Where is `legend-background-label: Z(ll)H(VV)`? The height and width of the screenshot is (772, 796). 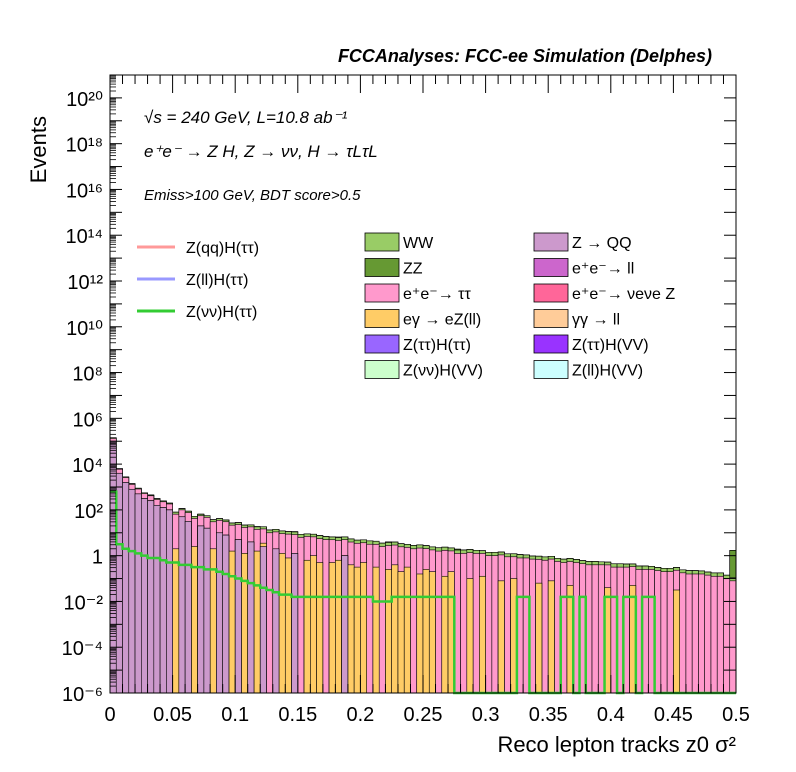
legend-background-label: Z(ll)H(VV) is located at coordinates (607, 371).